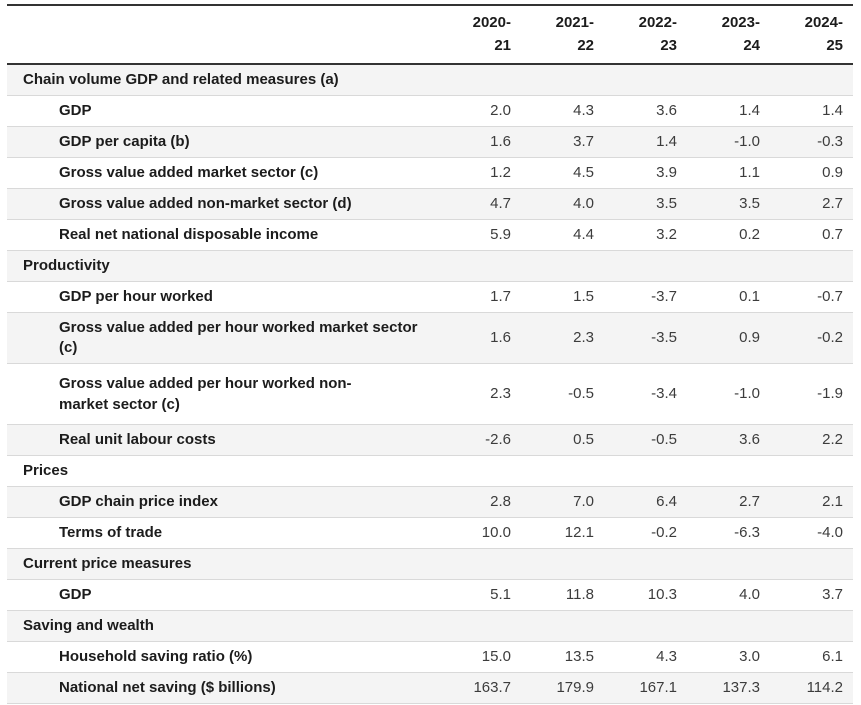 Image resolution: width=861 pixels, height=705 pixels. I want to click on section-label: Productivity, so click(430, 266).